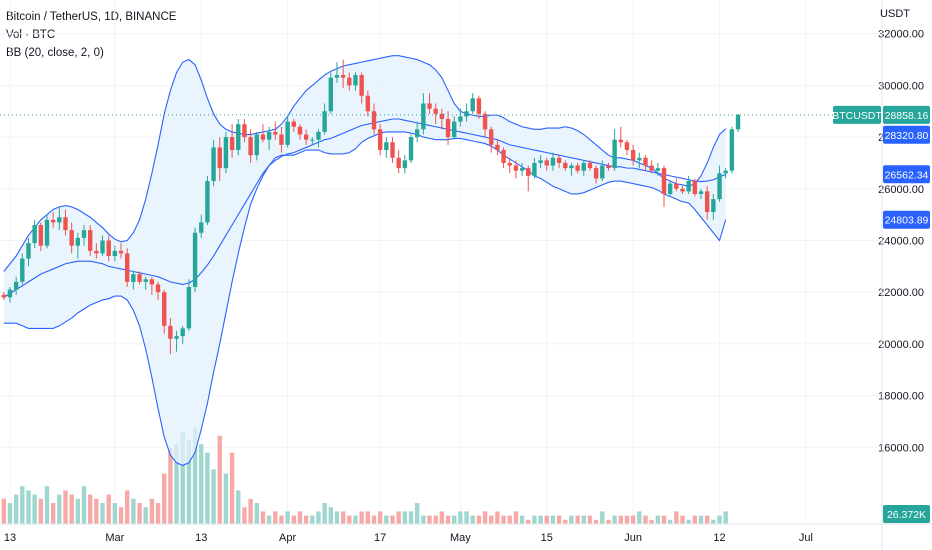  I want to click on last-price-tag-bg, so click(906, 114).